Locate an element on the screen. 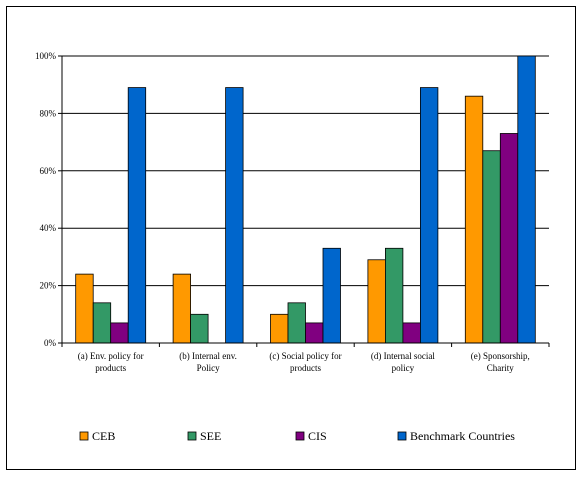  y-tick-label: 100% is located at coordinates (46, 56).